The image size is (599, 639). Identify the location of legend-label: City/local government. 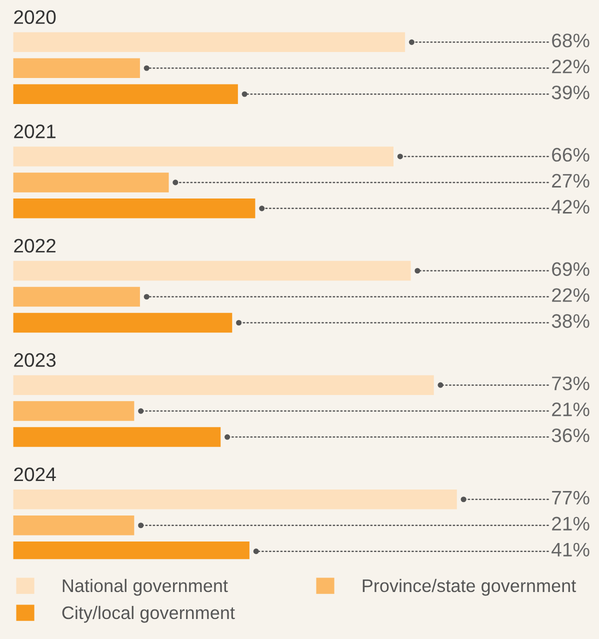
(148, 614).